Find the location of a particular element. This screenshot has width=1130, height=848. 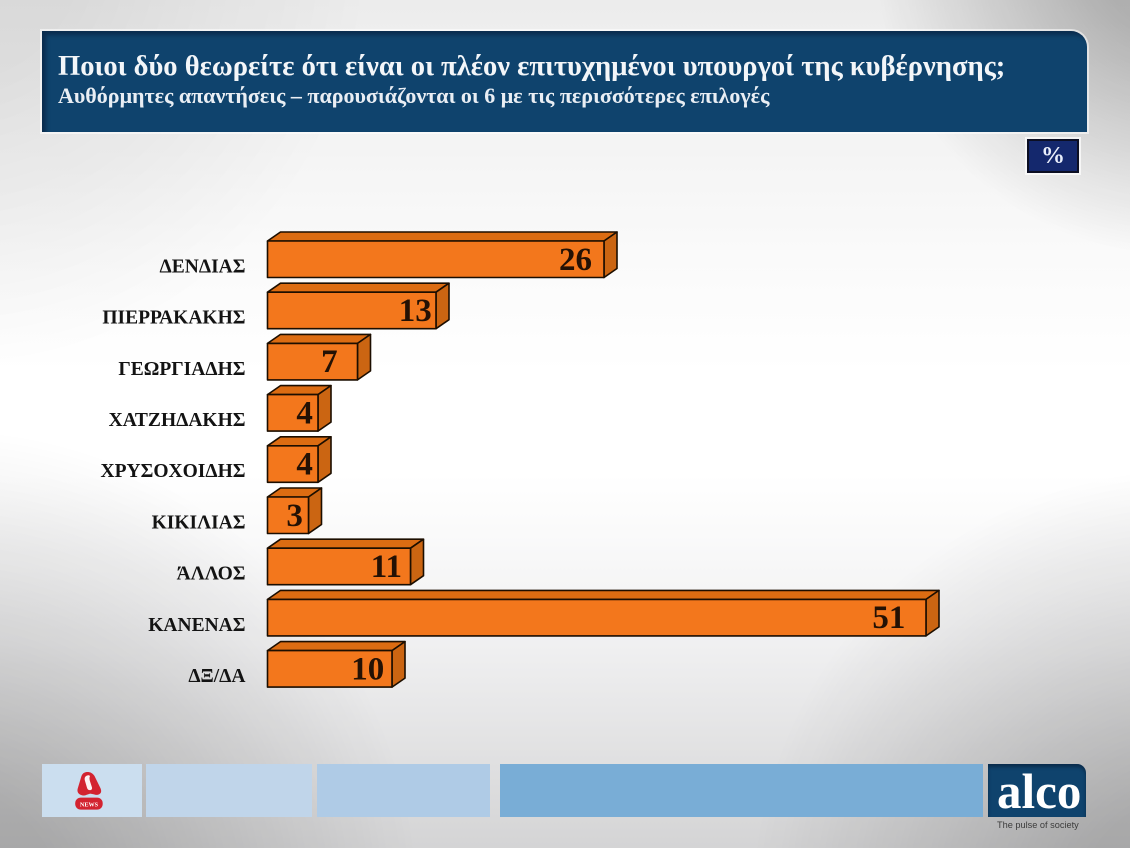

svg-text: 26 is located at coordinates (575, 260).